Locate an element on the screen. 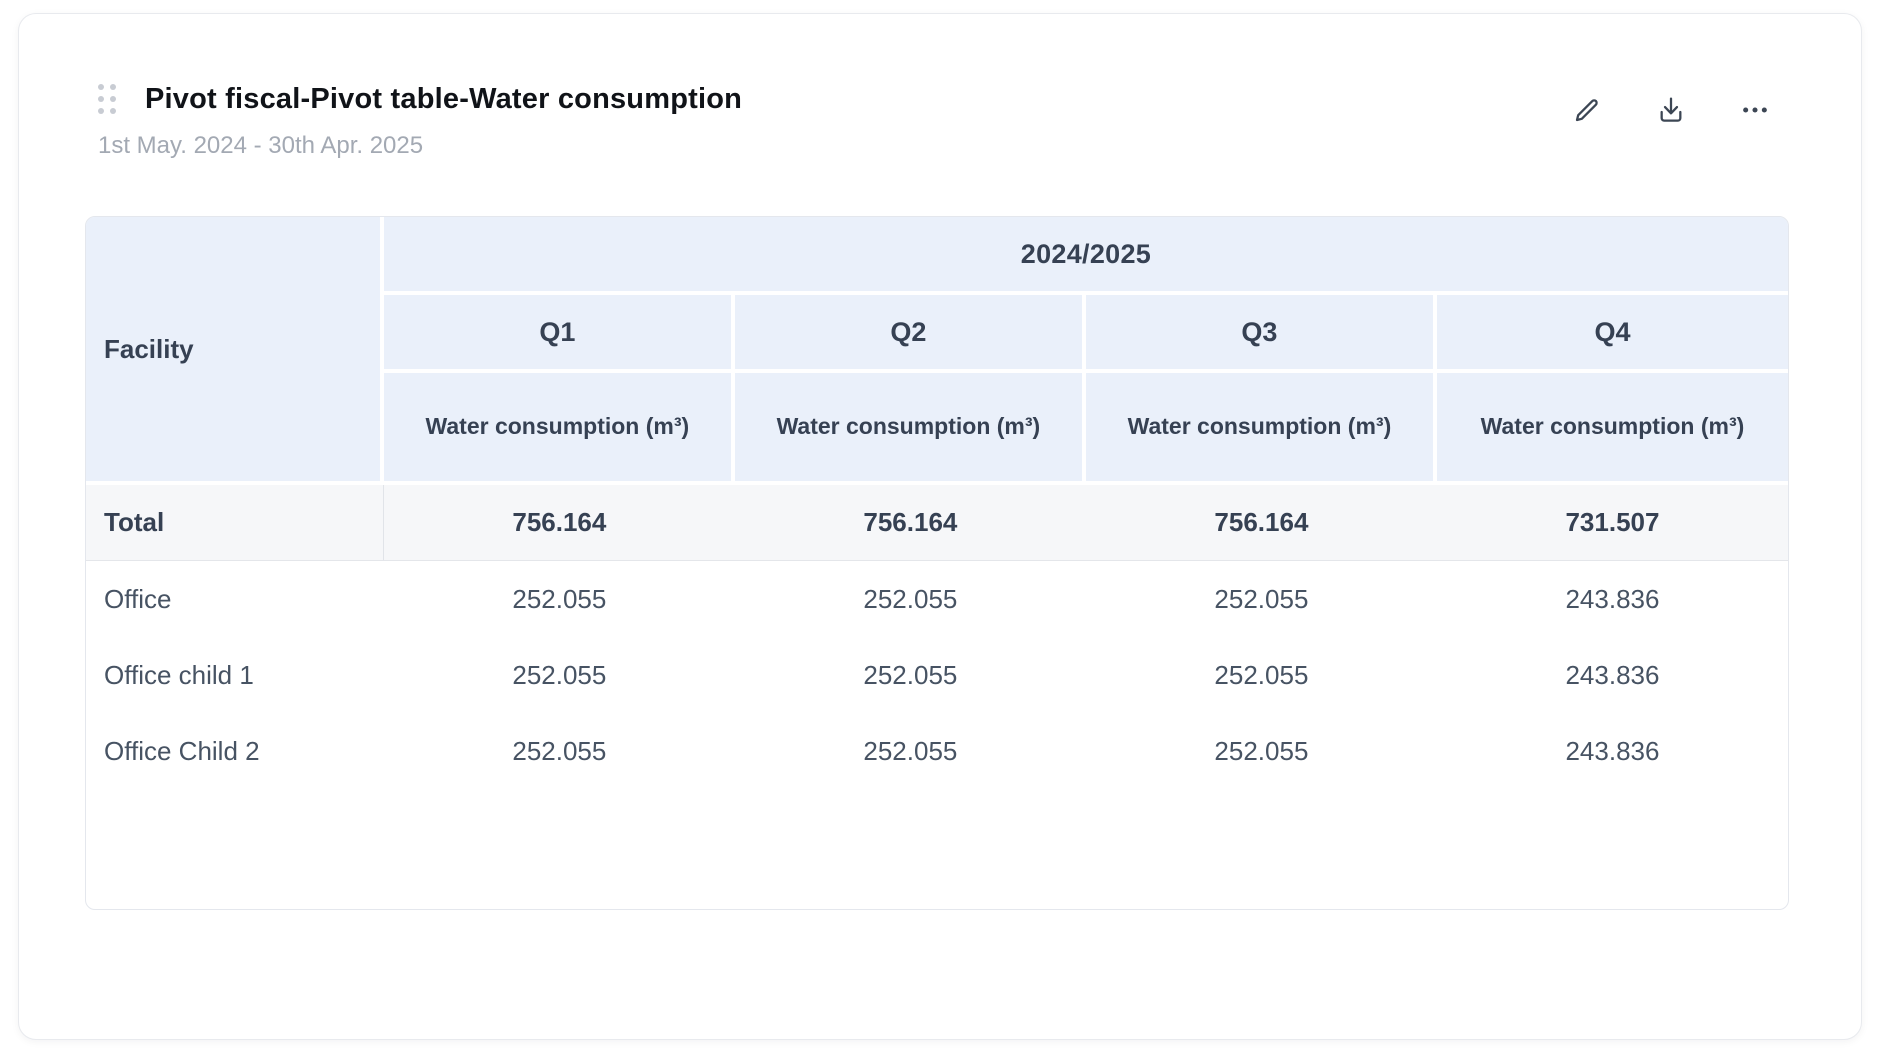 The height and width of the screenshot is (1054, 1880). table-row: Total 756.164 756.164 756.164 731.507 is located at coordinates (937, 523).